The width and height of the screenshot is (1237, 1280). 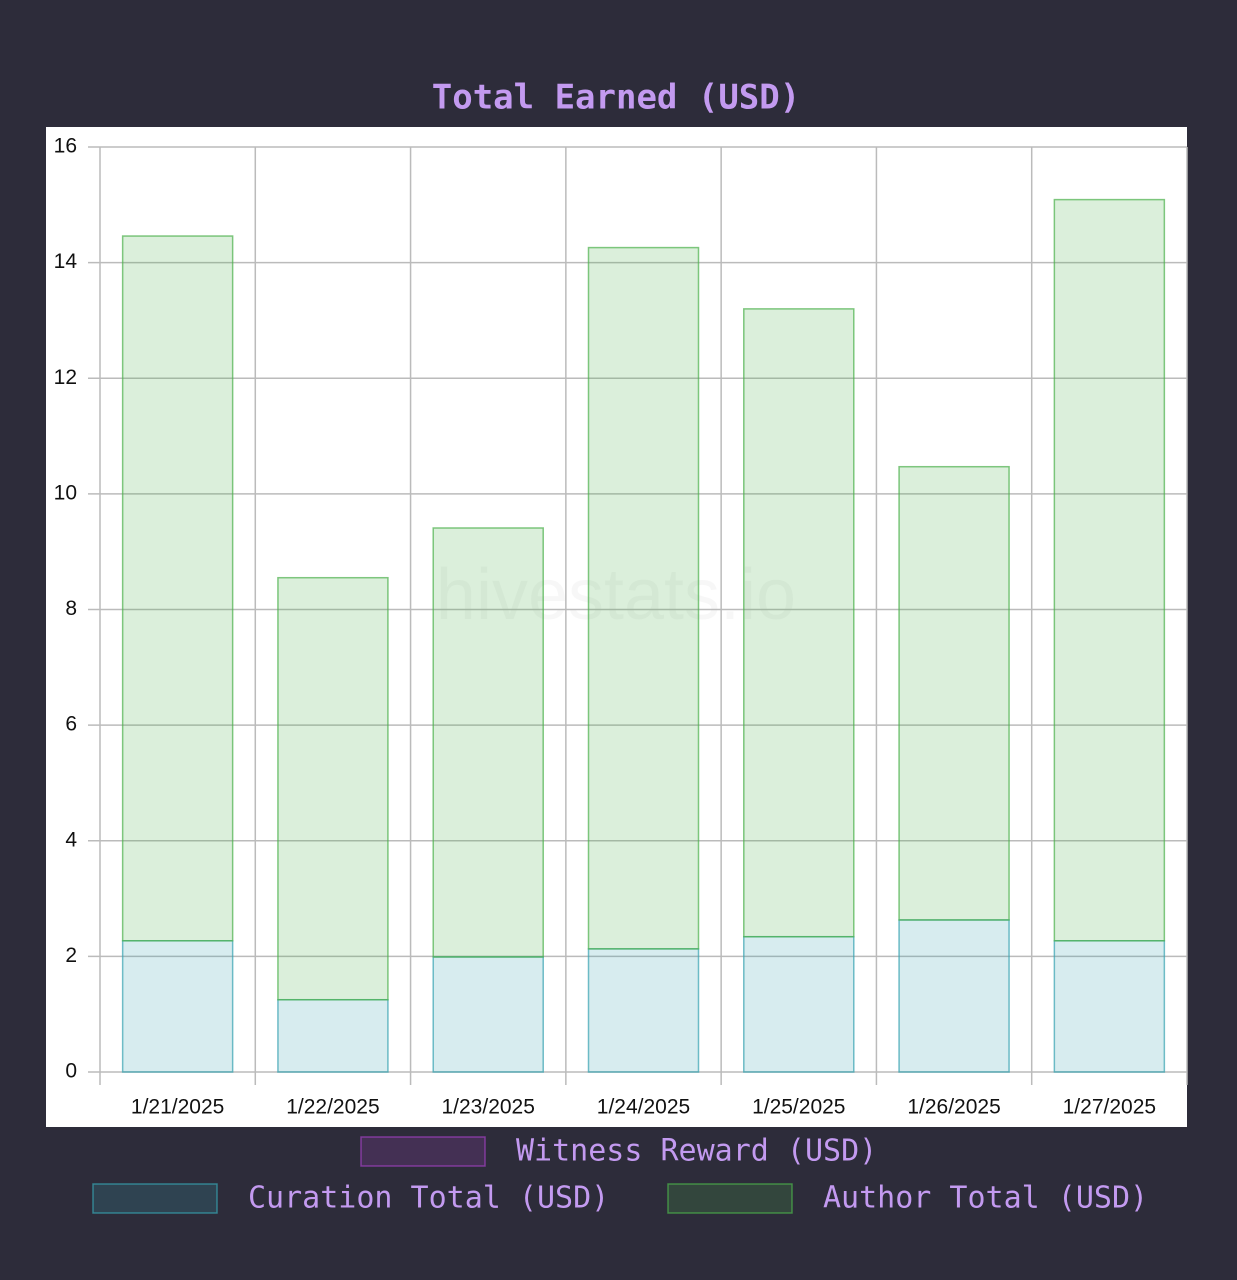 I want to click on y-tick-label: 12, so click(x=65, y=377).